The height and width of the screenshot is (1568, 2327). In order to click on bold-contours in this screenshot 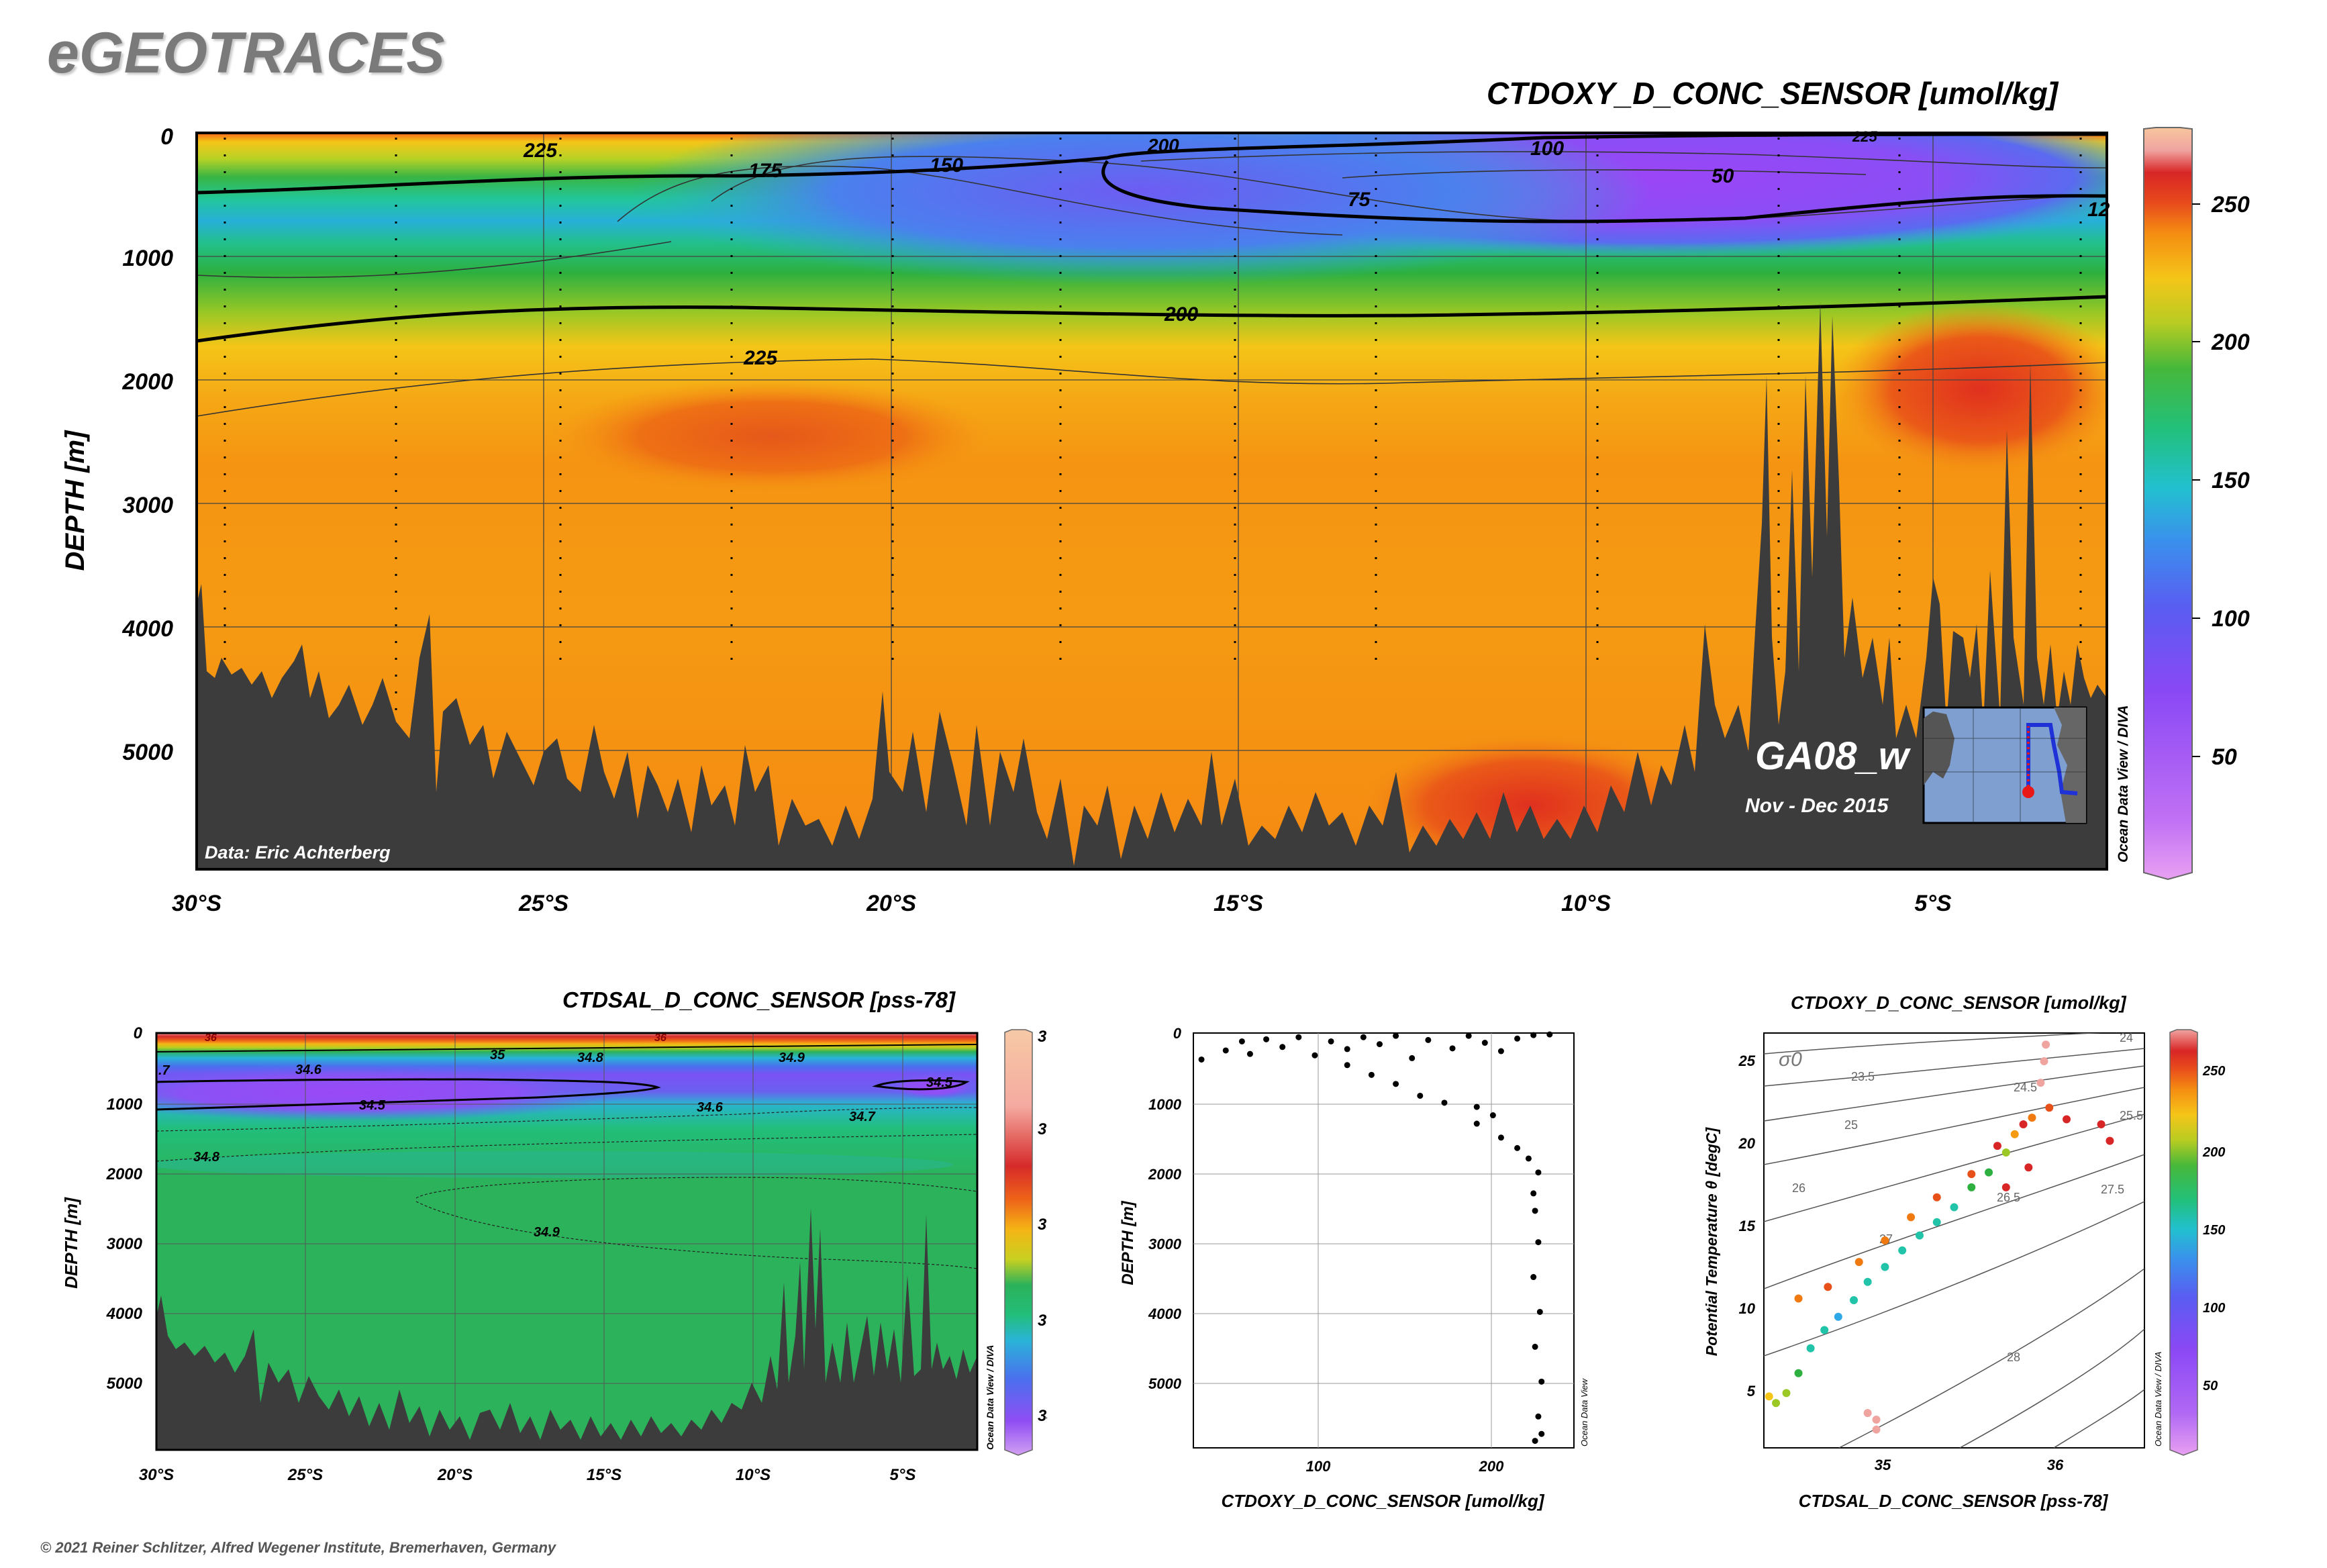, I will do `click(1152, 238)`.